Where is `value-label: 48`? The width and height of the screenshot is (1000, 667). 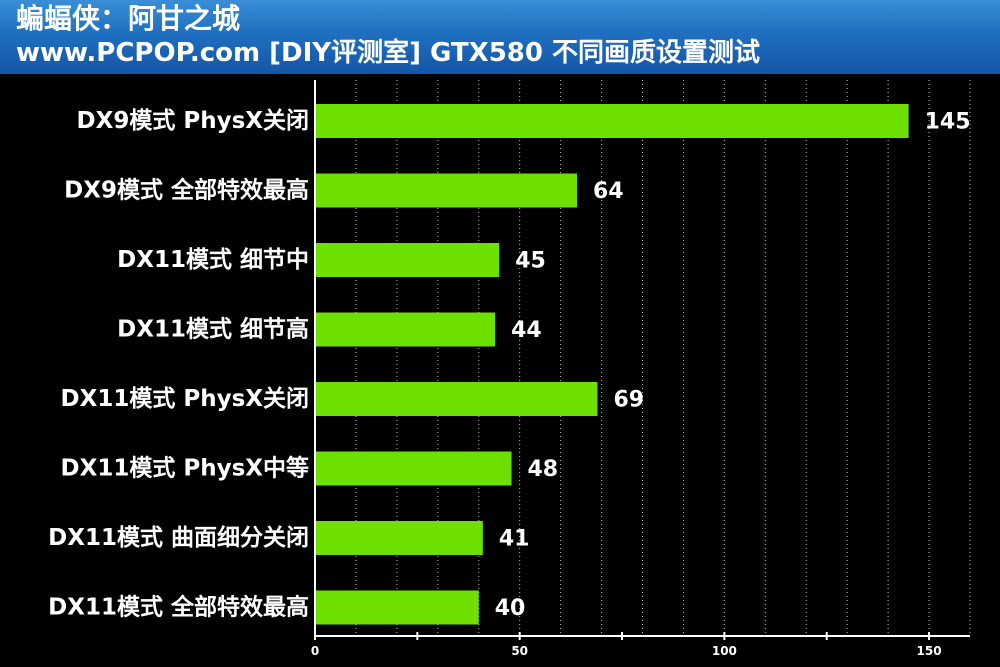 value-label: 48 is located at coordinates (543, 469).